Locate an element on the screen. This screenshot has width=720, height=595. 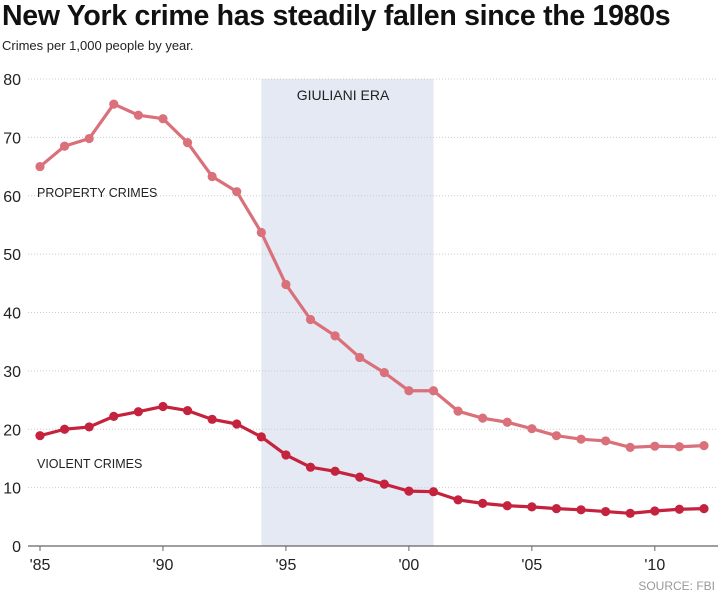
y-tick-label: 50 is located at coordinates (12, 255).